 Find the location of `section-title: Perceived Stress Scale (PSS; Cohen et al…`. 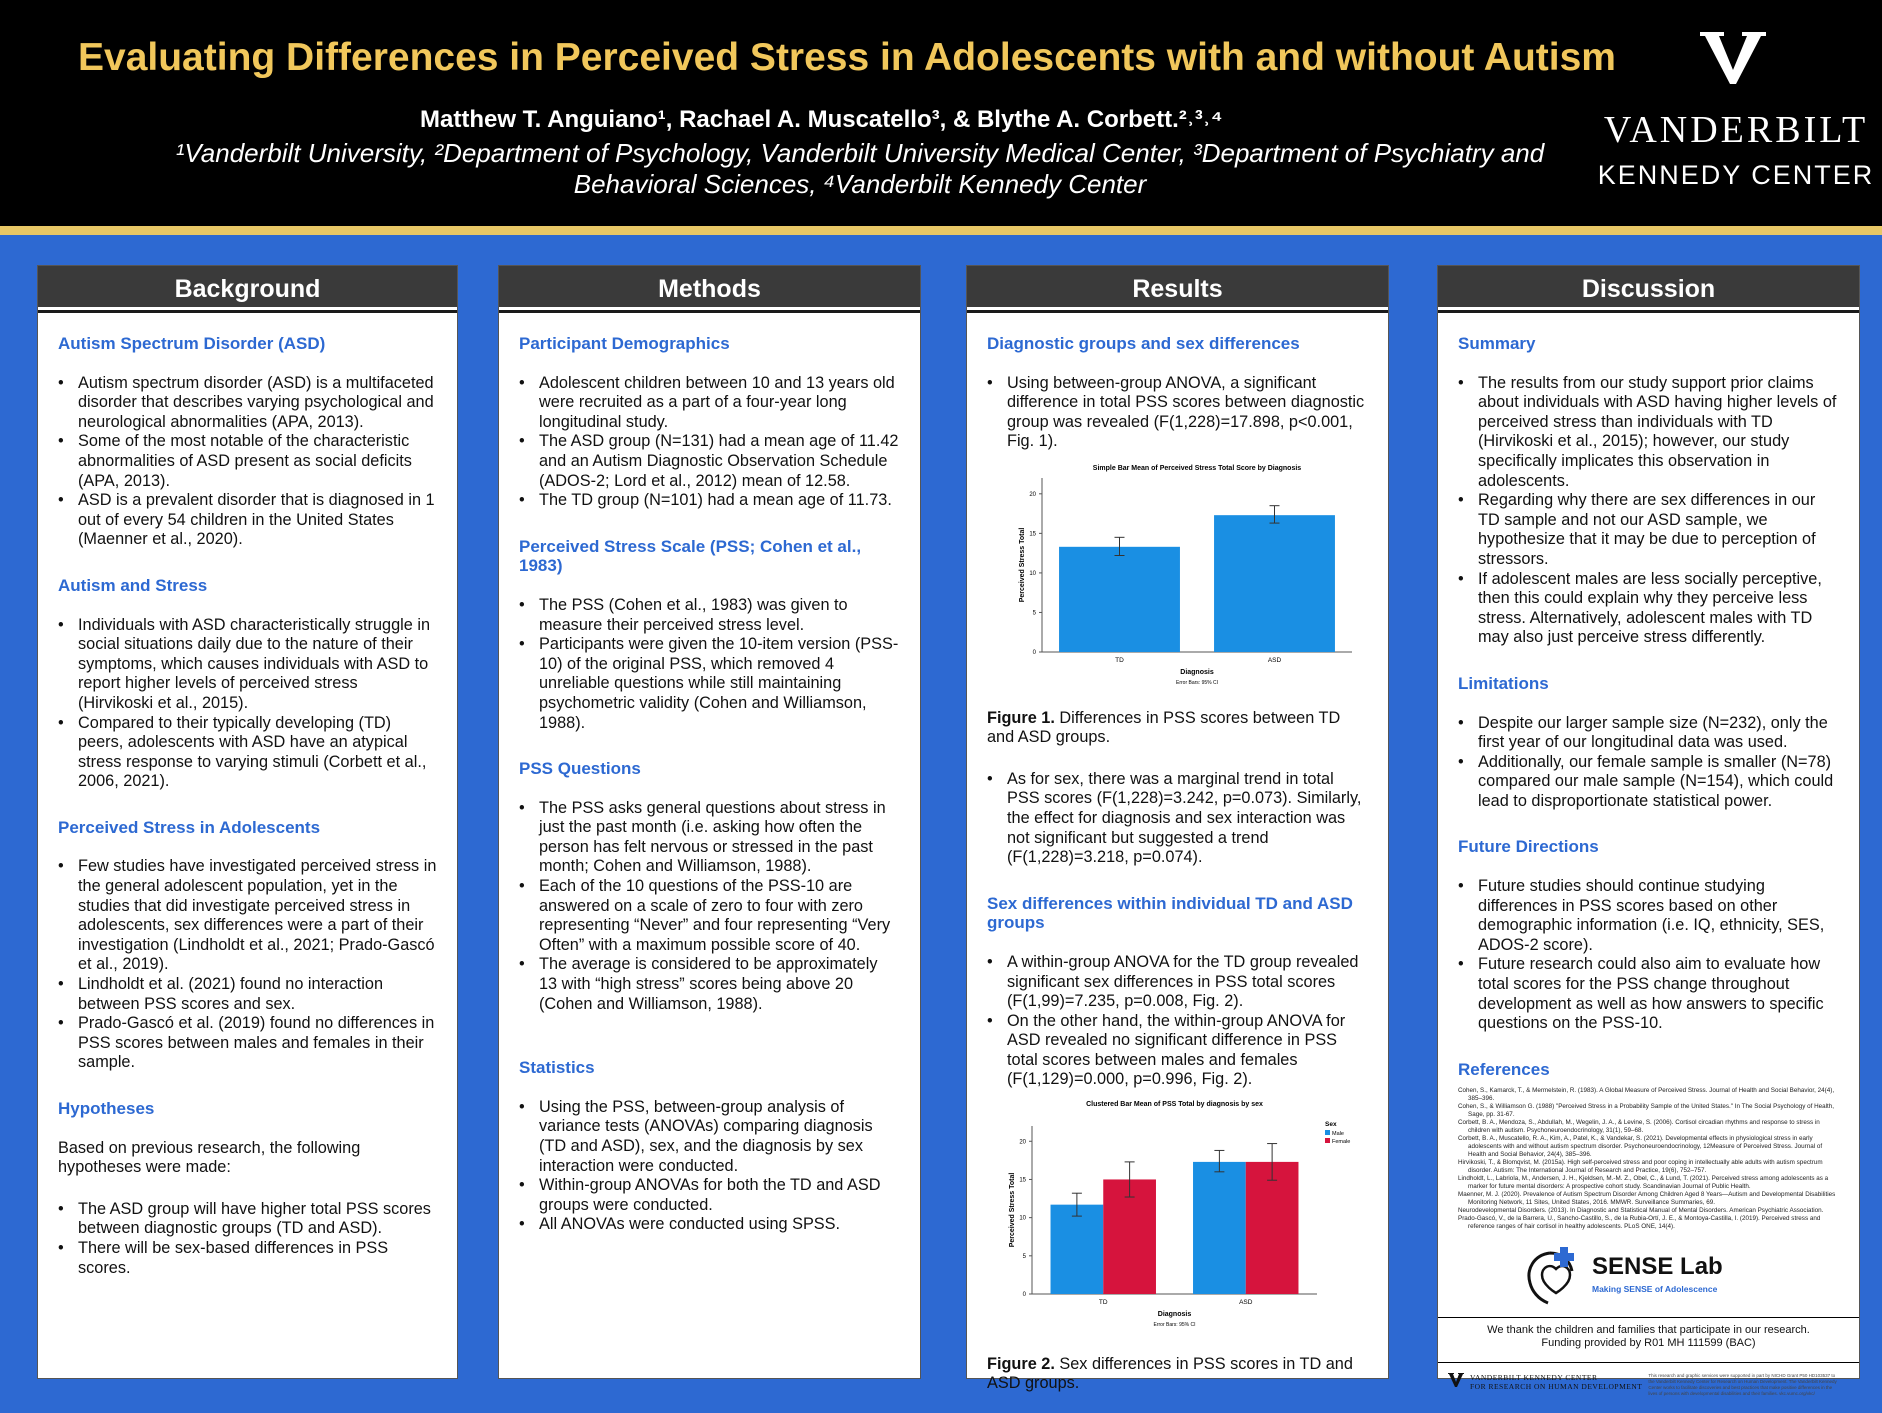

section-title: Perceived Stress Scale (PSS; Cohen et al… is located at coordinates (690, 556).